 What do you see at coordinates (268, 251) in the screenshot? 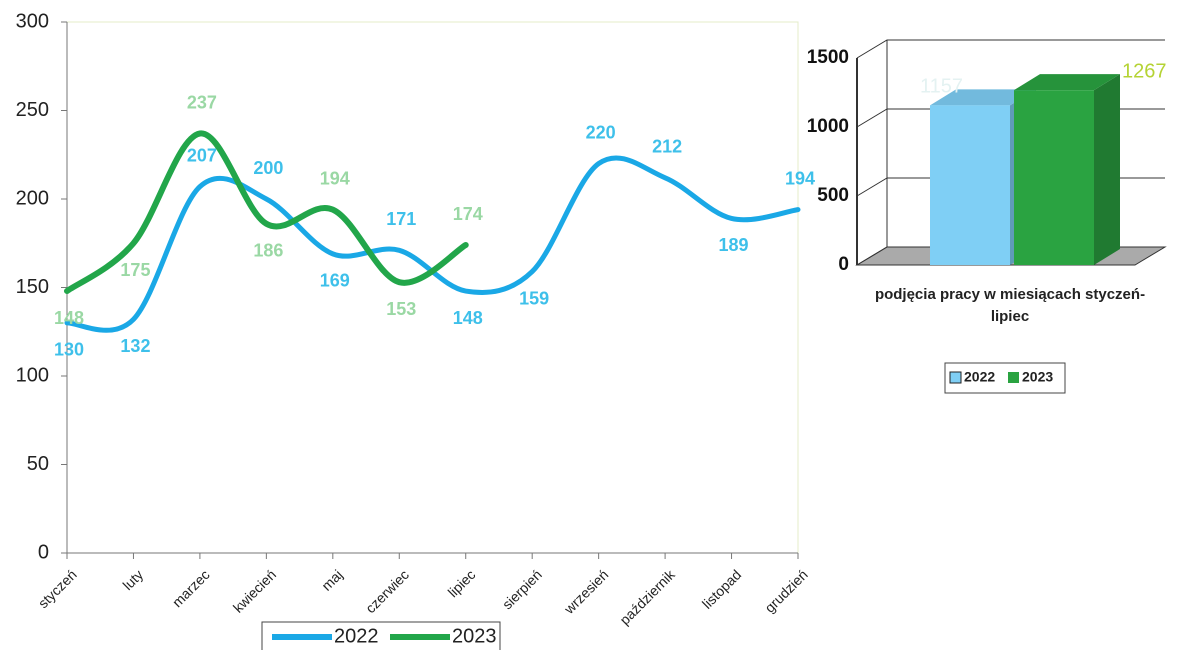
I see `data-label: 186` at bounding box center [268, 251].